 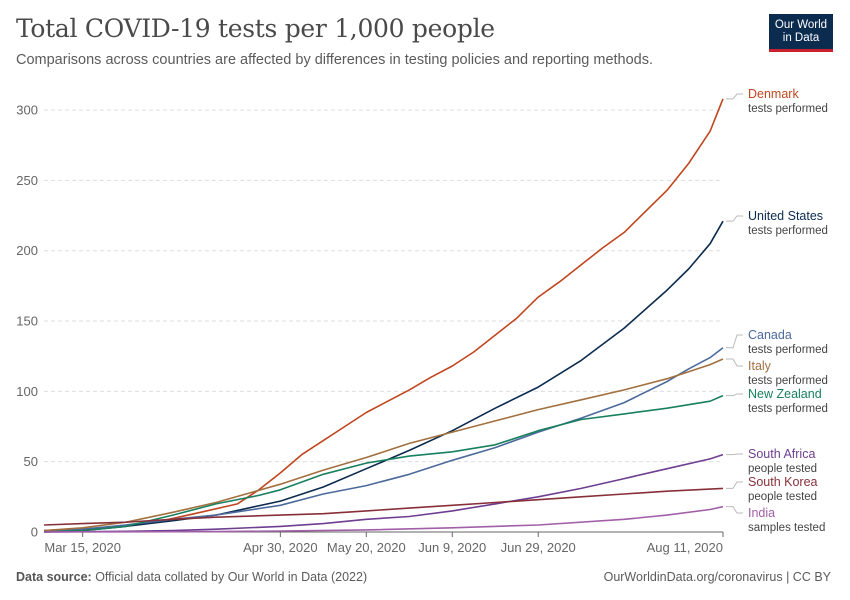 What do you see at coordinates (782, 497) in the screenshot?
I see `series-sublabel-south-korea: people tested` at bounding box center [782, 497].